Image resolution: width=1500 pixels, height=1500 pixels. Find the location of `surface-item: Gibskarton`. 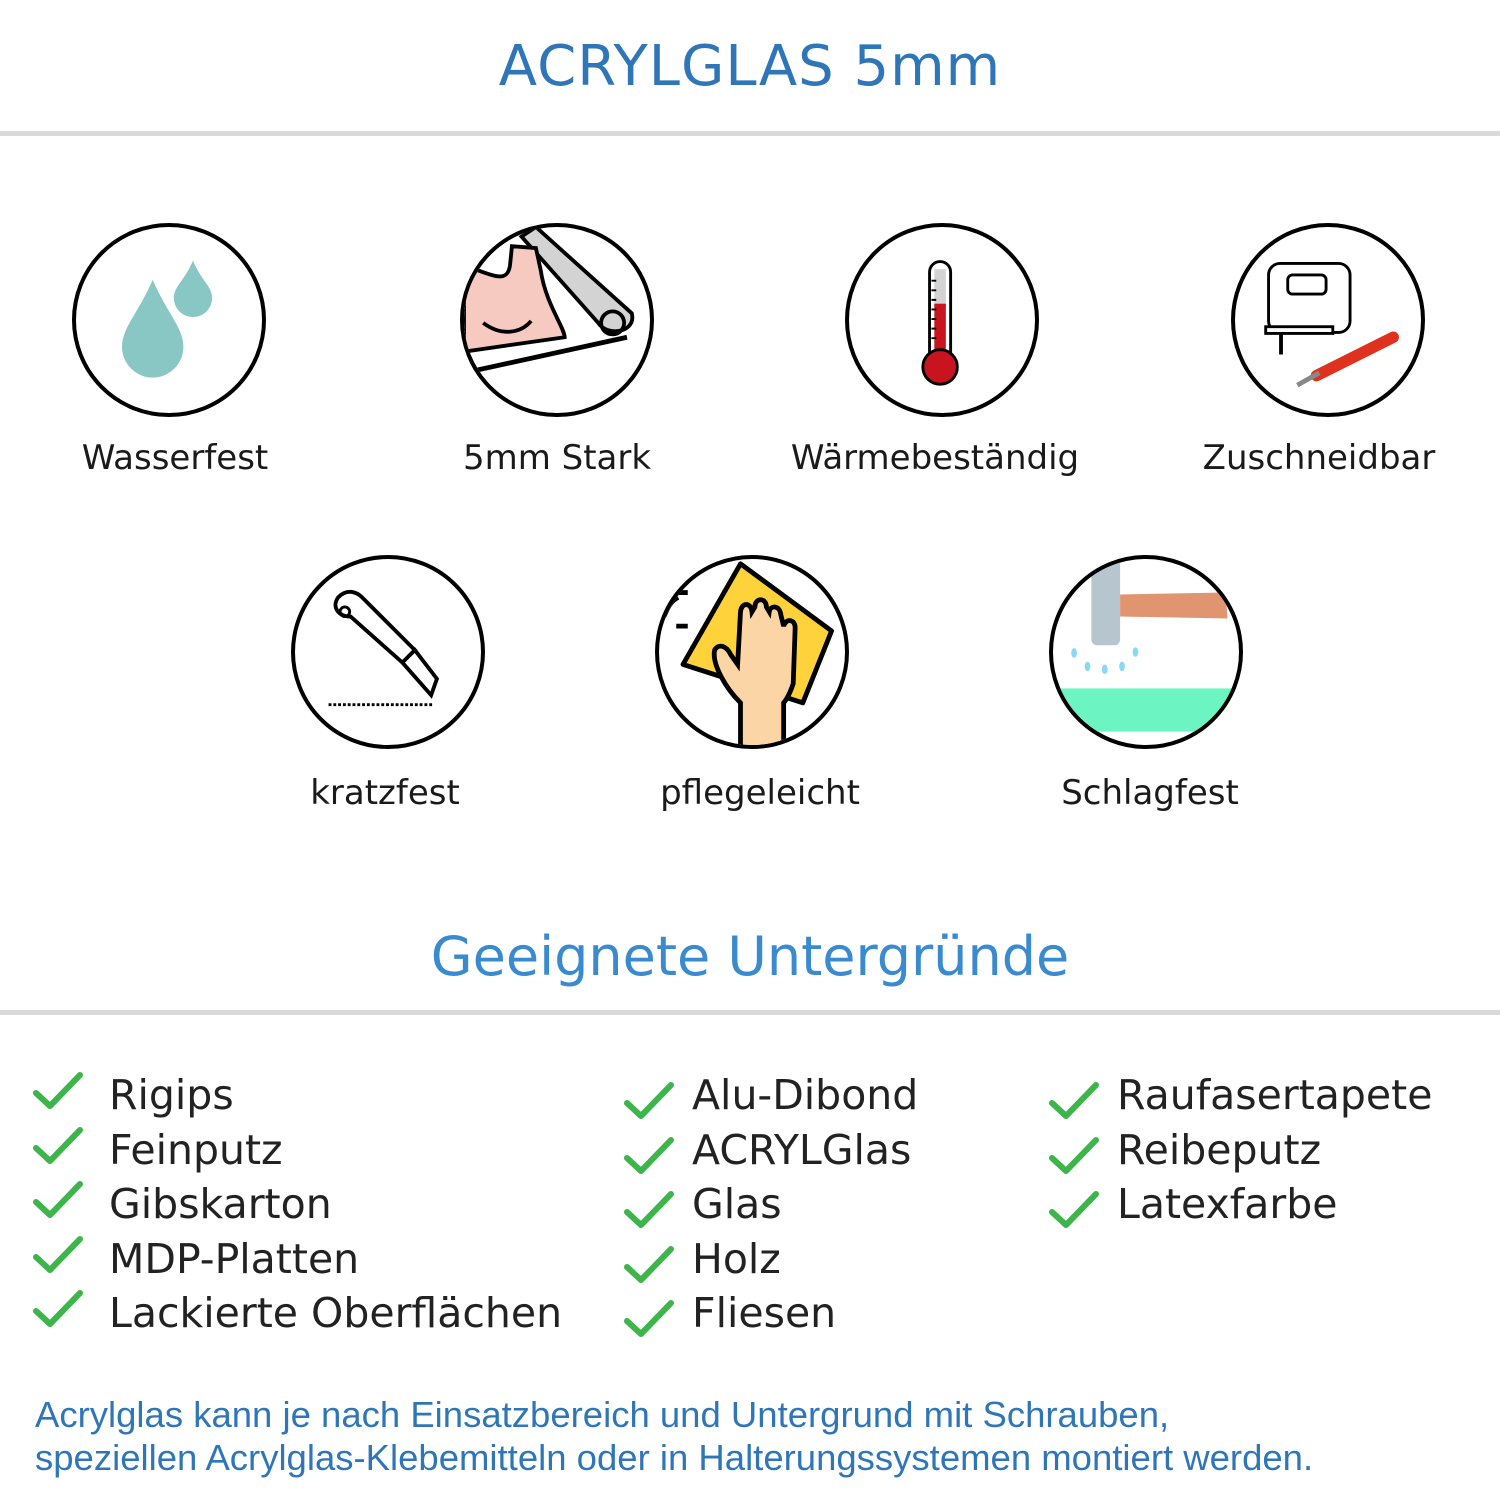

surface-item: Gibskarton is located at coordinates (182, 1204).